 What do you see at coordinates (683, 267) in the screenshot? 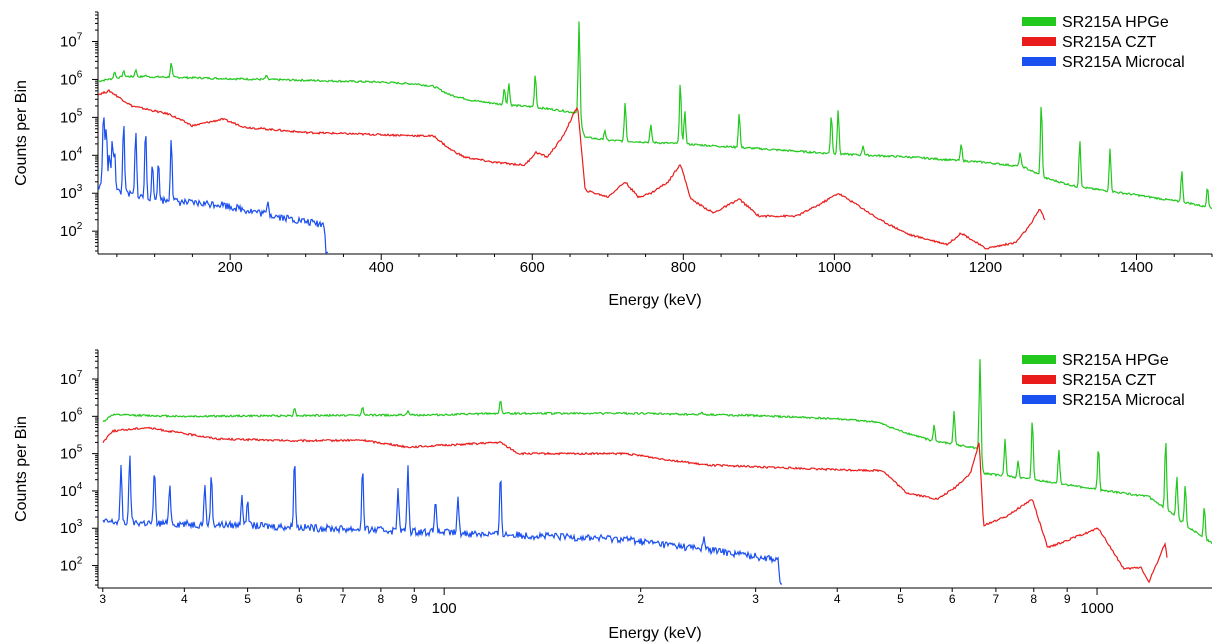
I see `x-tick-label: 800` at bounding box center [683, 267].